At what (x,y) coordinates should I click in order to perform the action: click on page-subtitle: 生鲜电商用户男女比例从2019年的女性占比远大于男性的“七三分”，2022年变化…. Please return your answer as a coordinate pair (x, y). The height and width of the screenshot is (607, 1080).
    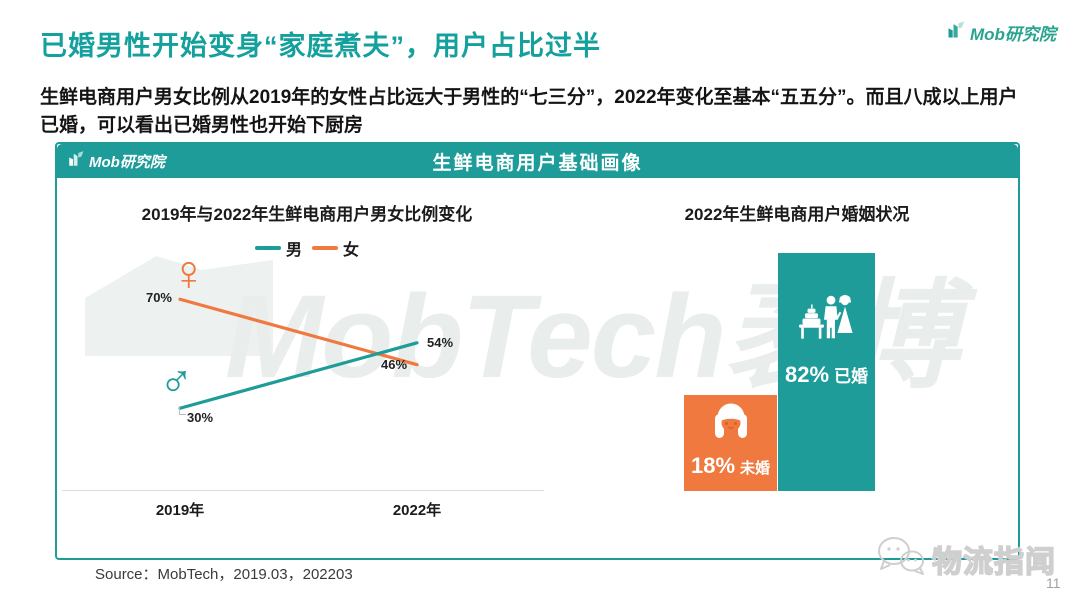
    Looking at the image, I should click on (529, 111).